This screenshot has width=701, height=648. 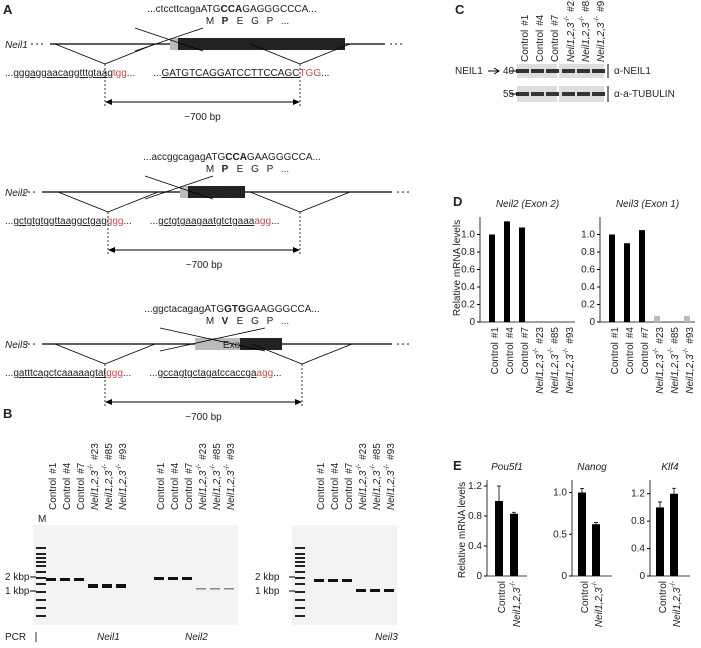 I want to click on text-span: ggg, so click(x=114, y=373).